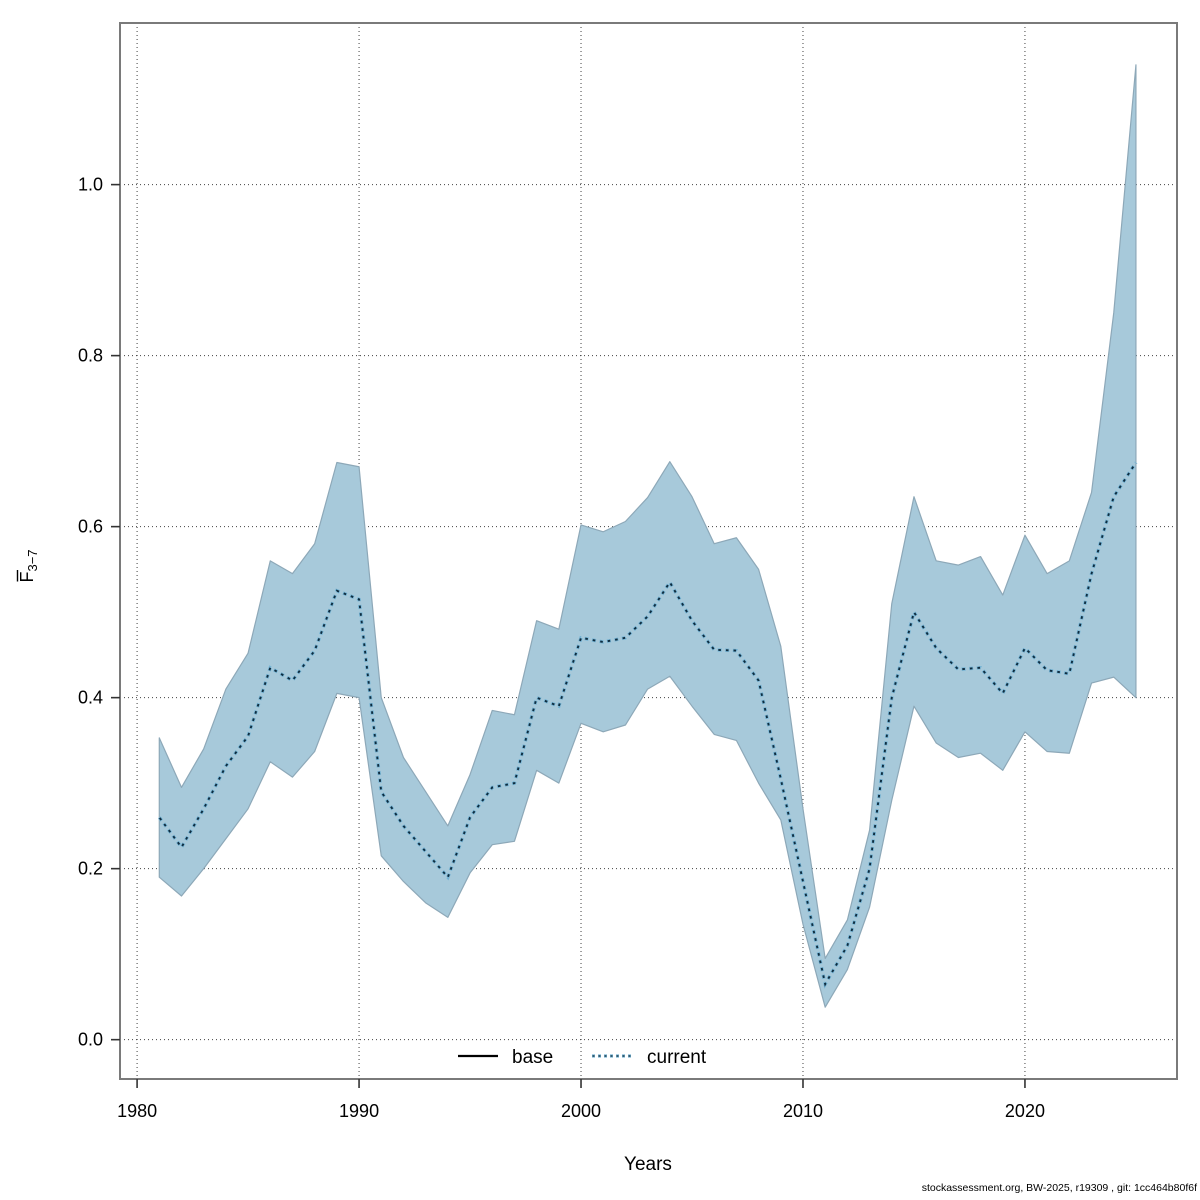  What do you see at coordinates (532, 1057) in the screenshot?
I see `legend-base-label: base` at bounding box center [532, 1057].